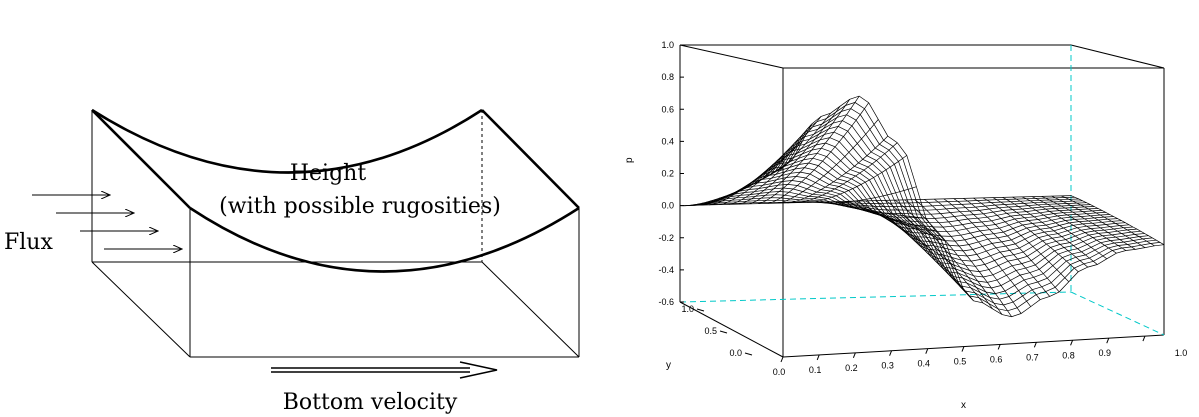 The height and width of the screenshot is (417, 1199). Describe the element at coordinates (1104, 353) in the screenshot. I see `x-tick-label: 0.9` at that location.